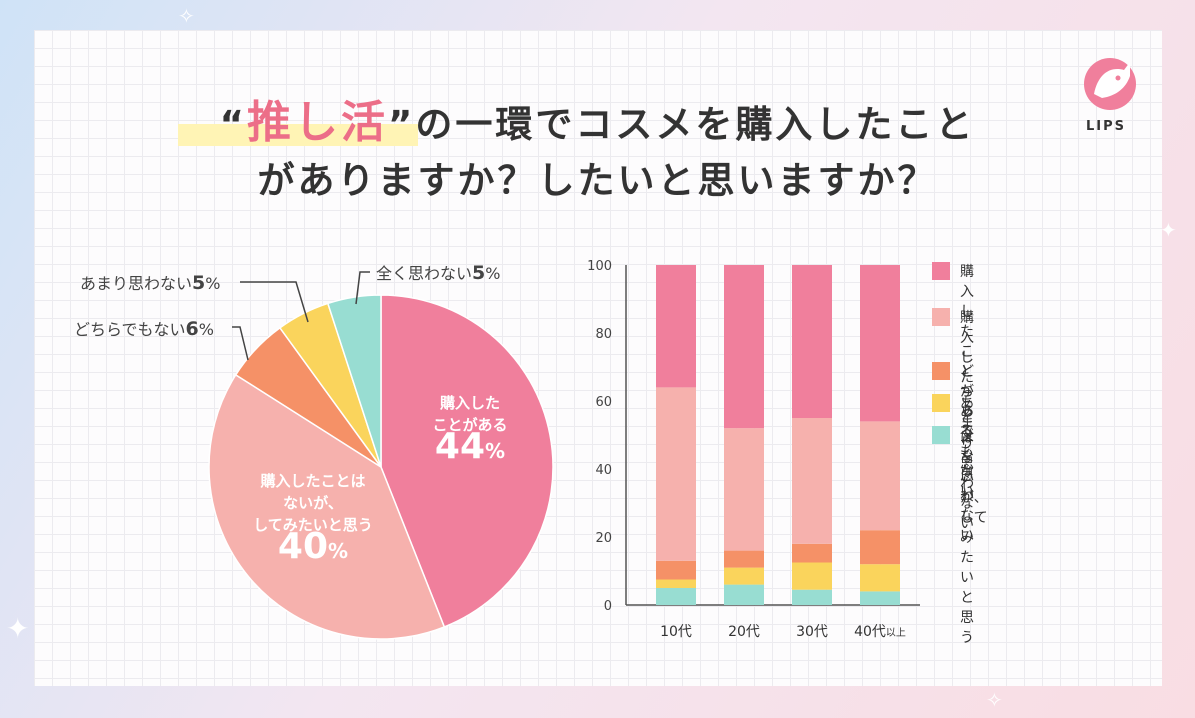 The image size is (1195, 718). I want to click on y-tick-label: 80, so click(603, 334).